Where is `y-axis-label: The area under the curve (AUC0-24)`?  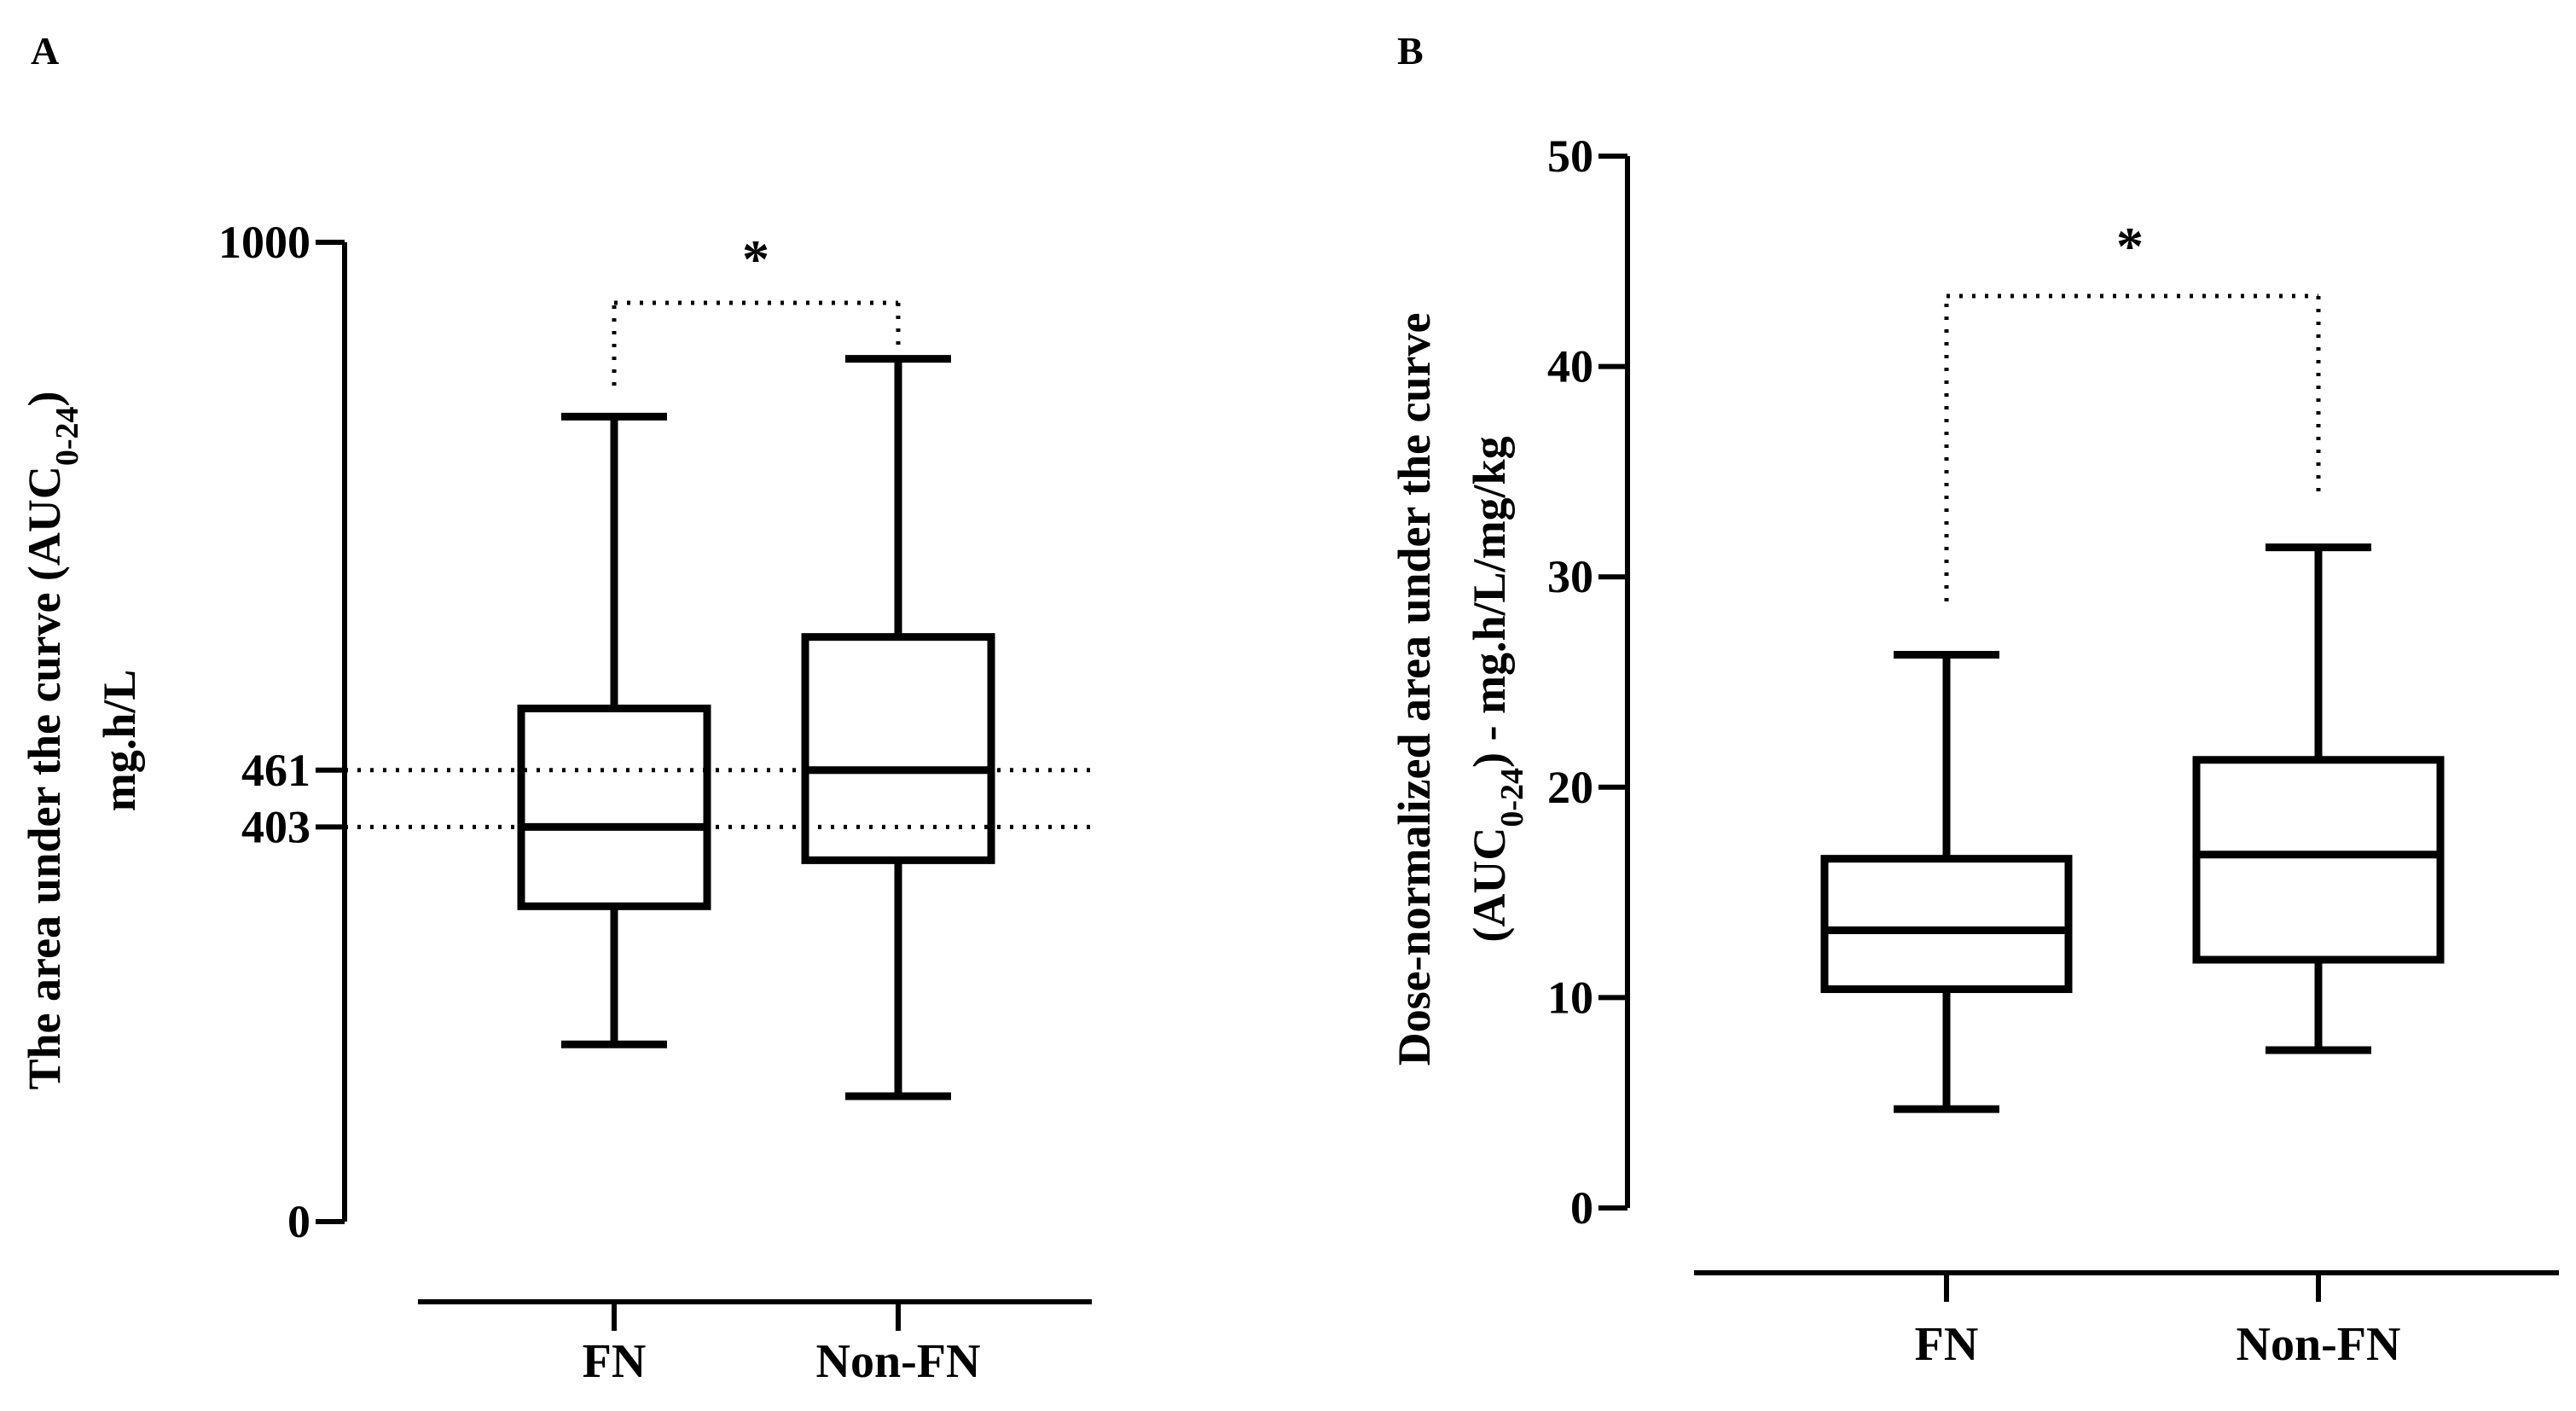
y-axis-label: The area under the curve (AUC0-24) is located at coordinates (52, 740).